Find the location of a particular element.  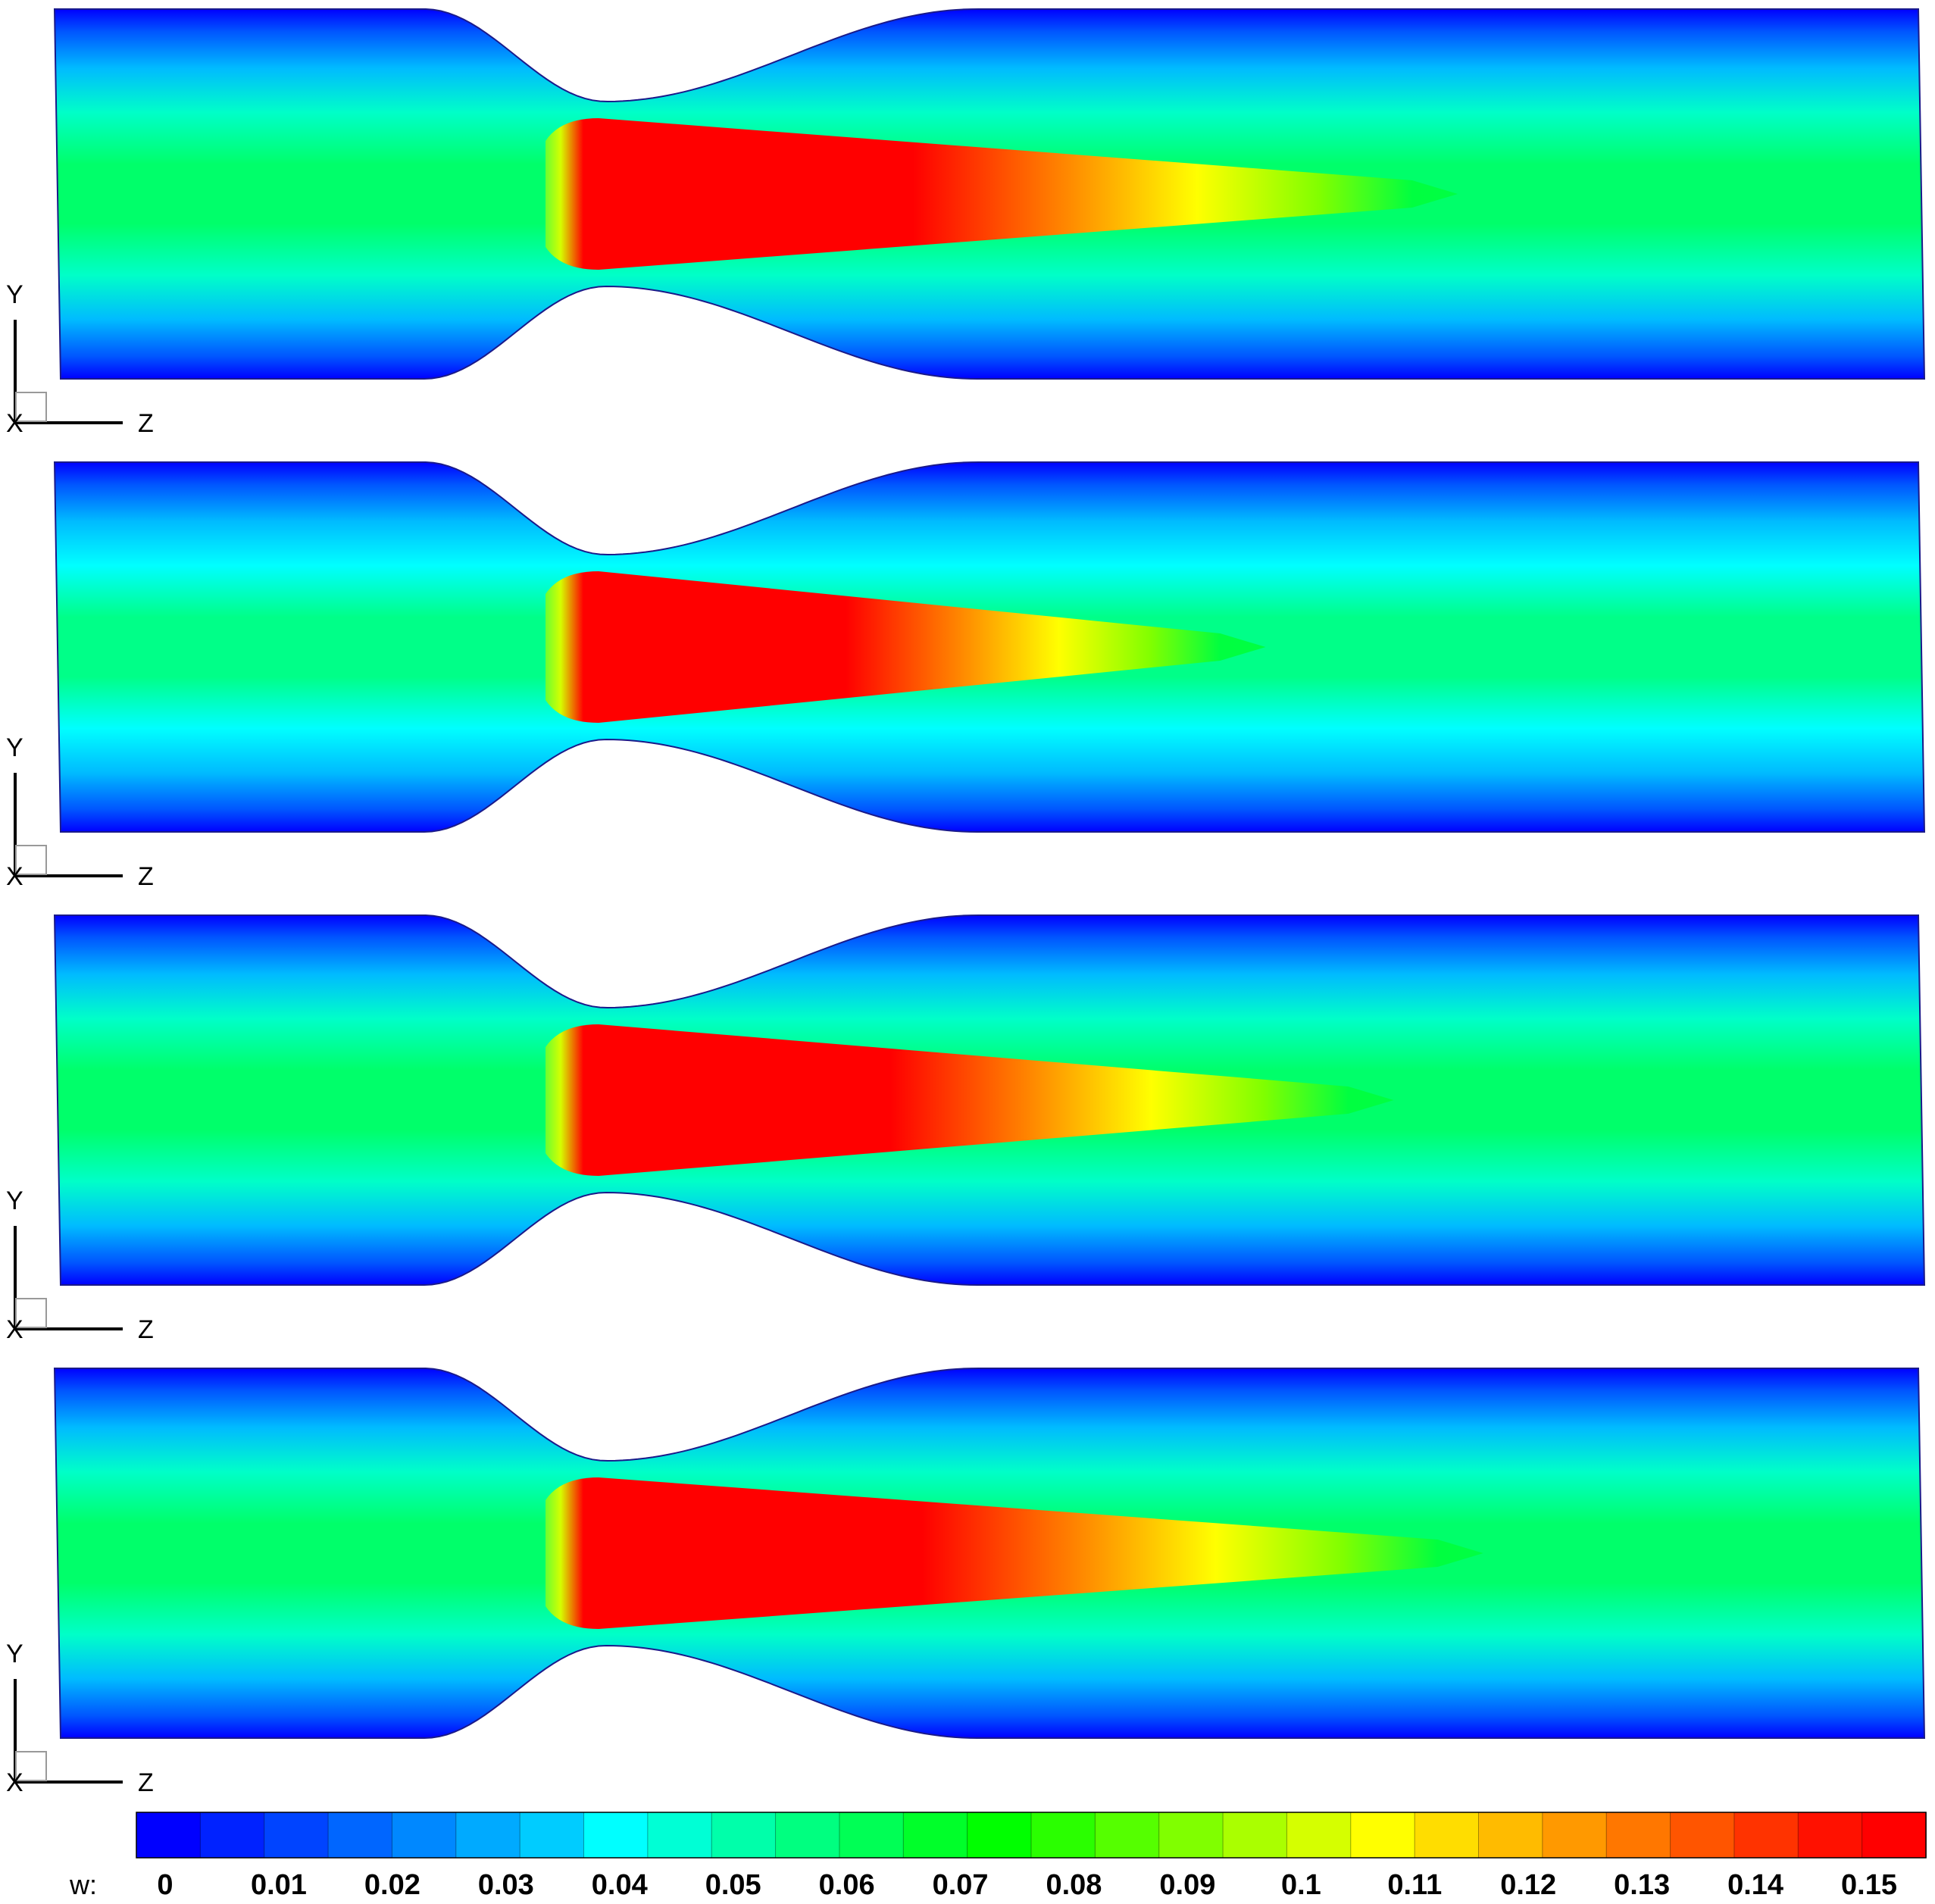

colorbar-tick-label: 0.07 is located at coordinates (961, 1885).